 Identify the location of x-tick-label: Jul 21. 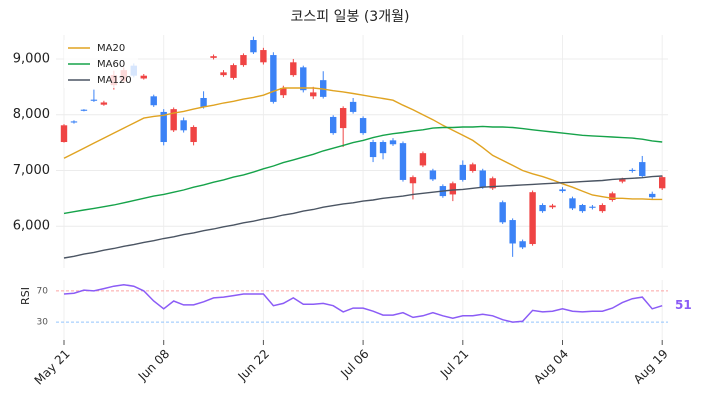
(454, 364).